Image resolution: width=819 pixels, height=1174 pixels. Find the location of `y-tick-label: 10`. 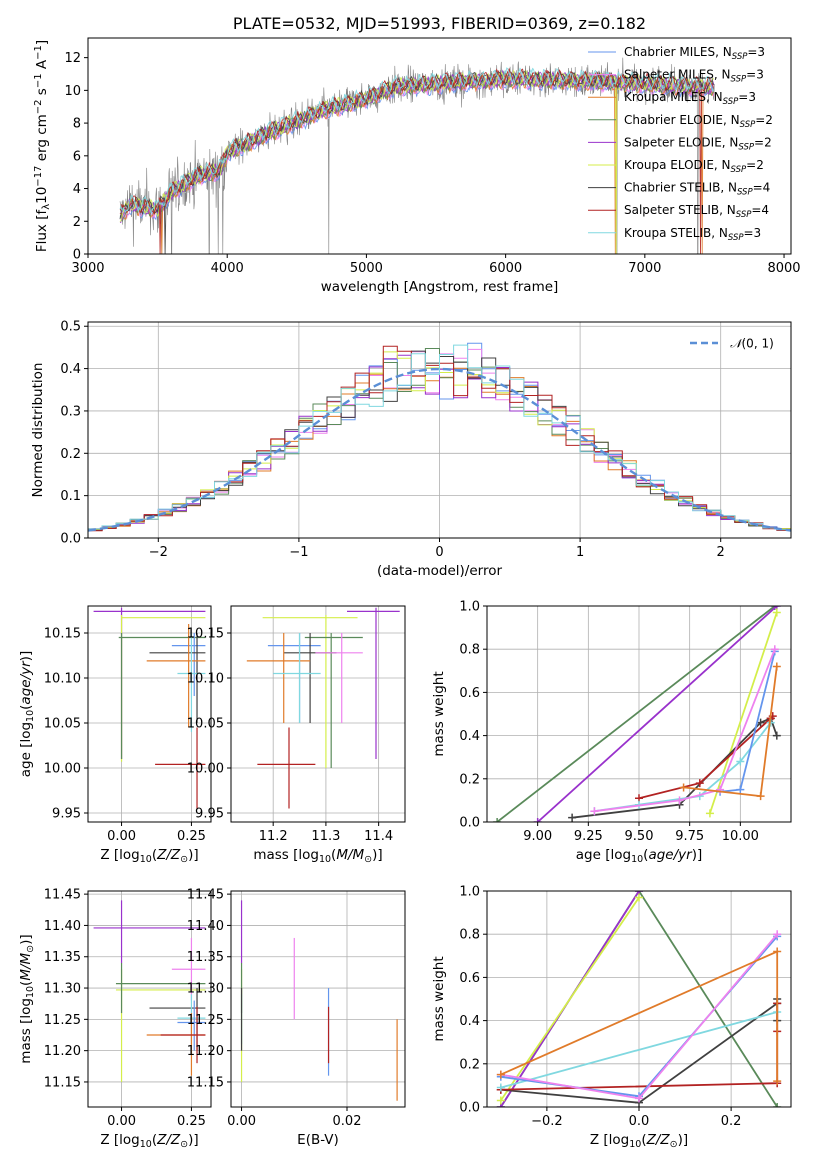

y-tick-label: 10 is located at coordinates (72, 91).